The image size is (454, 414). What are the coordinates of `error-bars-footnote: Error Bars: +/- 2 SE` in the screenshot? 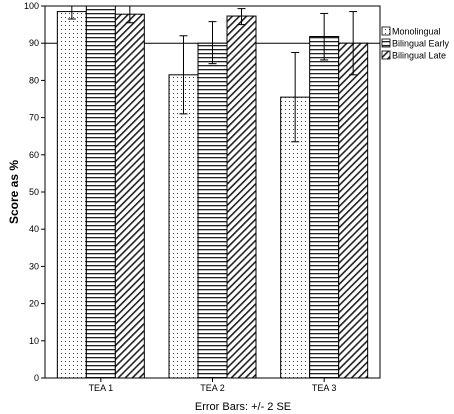 It's located at (243, 407).